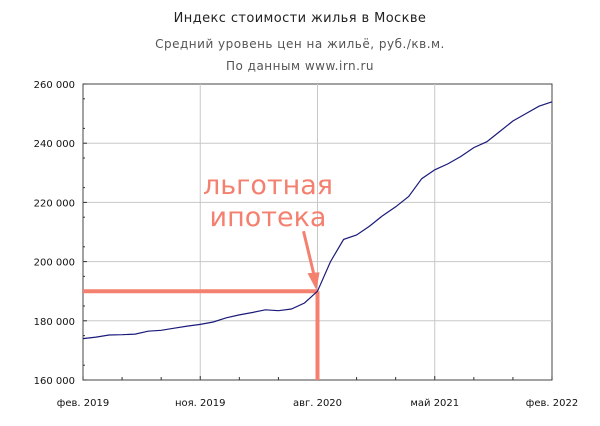 The height and width of the screenshot is (426, 600). Describe the element at coordinates (54, 85) in the screenshot. I see `y-tick-label: 260 000` at that location.